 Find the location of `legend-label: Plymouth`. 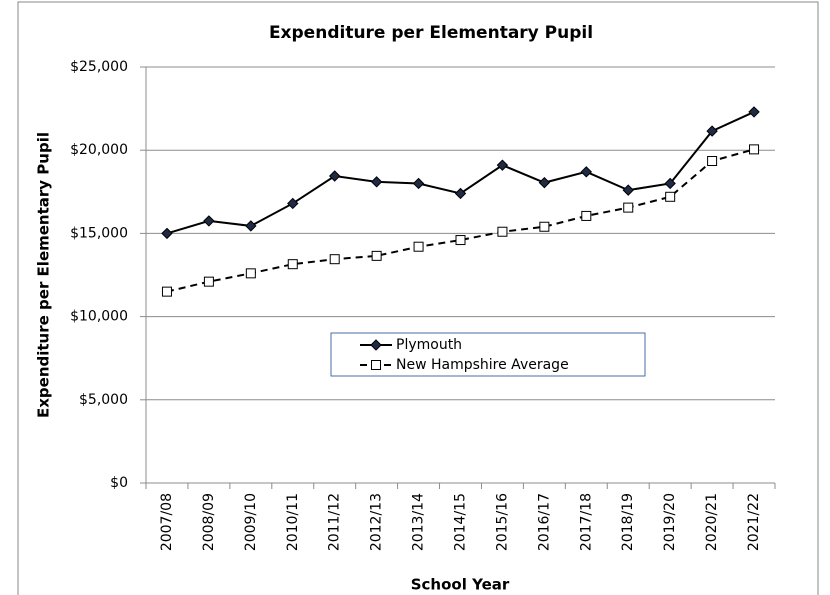

legend-label: Plymouth is located at coordinates (429, 345).